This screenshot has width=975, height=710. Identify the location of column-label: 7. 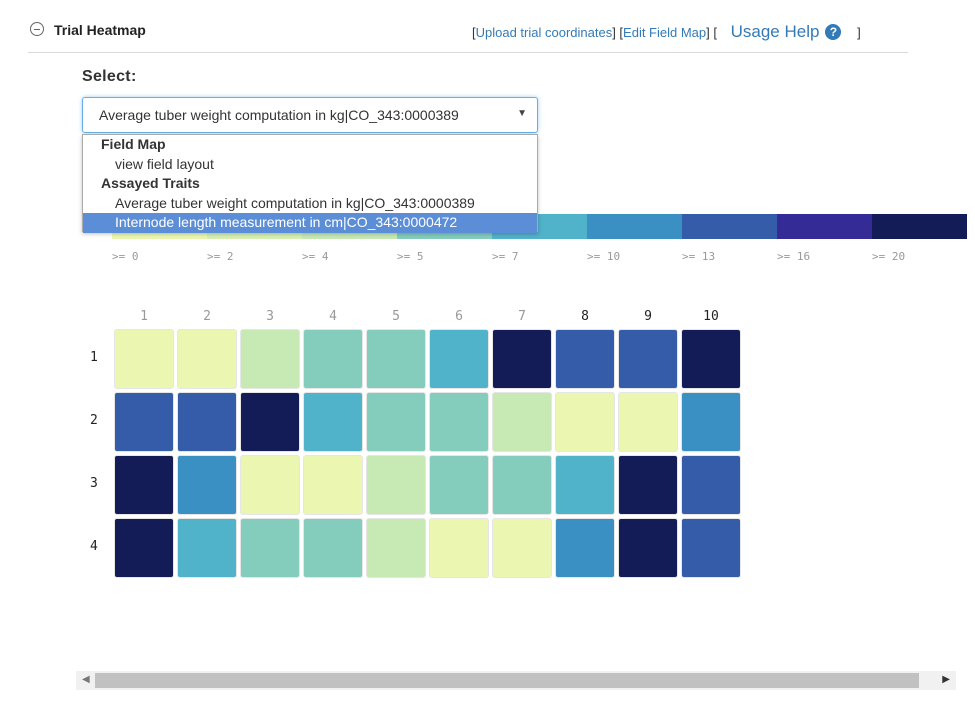
(522, 316).